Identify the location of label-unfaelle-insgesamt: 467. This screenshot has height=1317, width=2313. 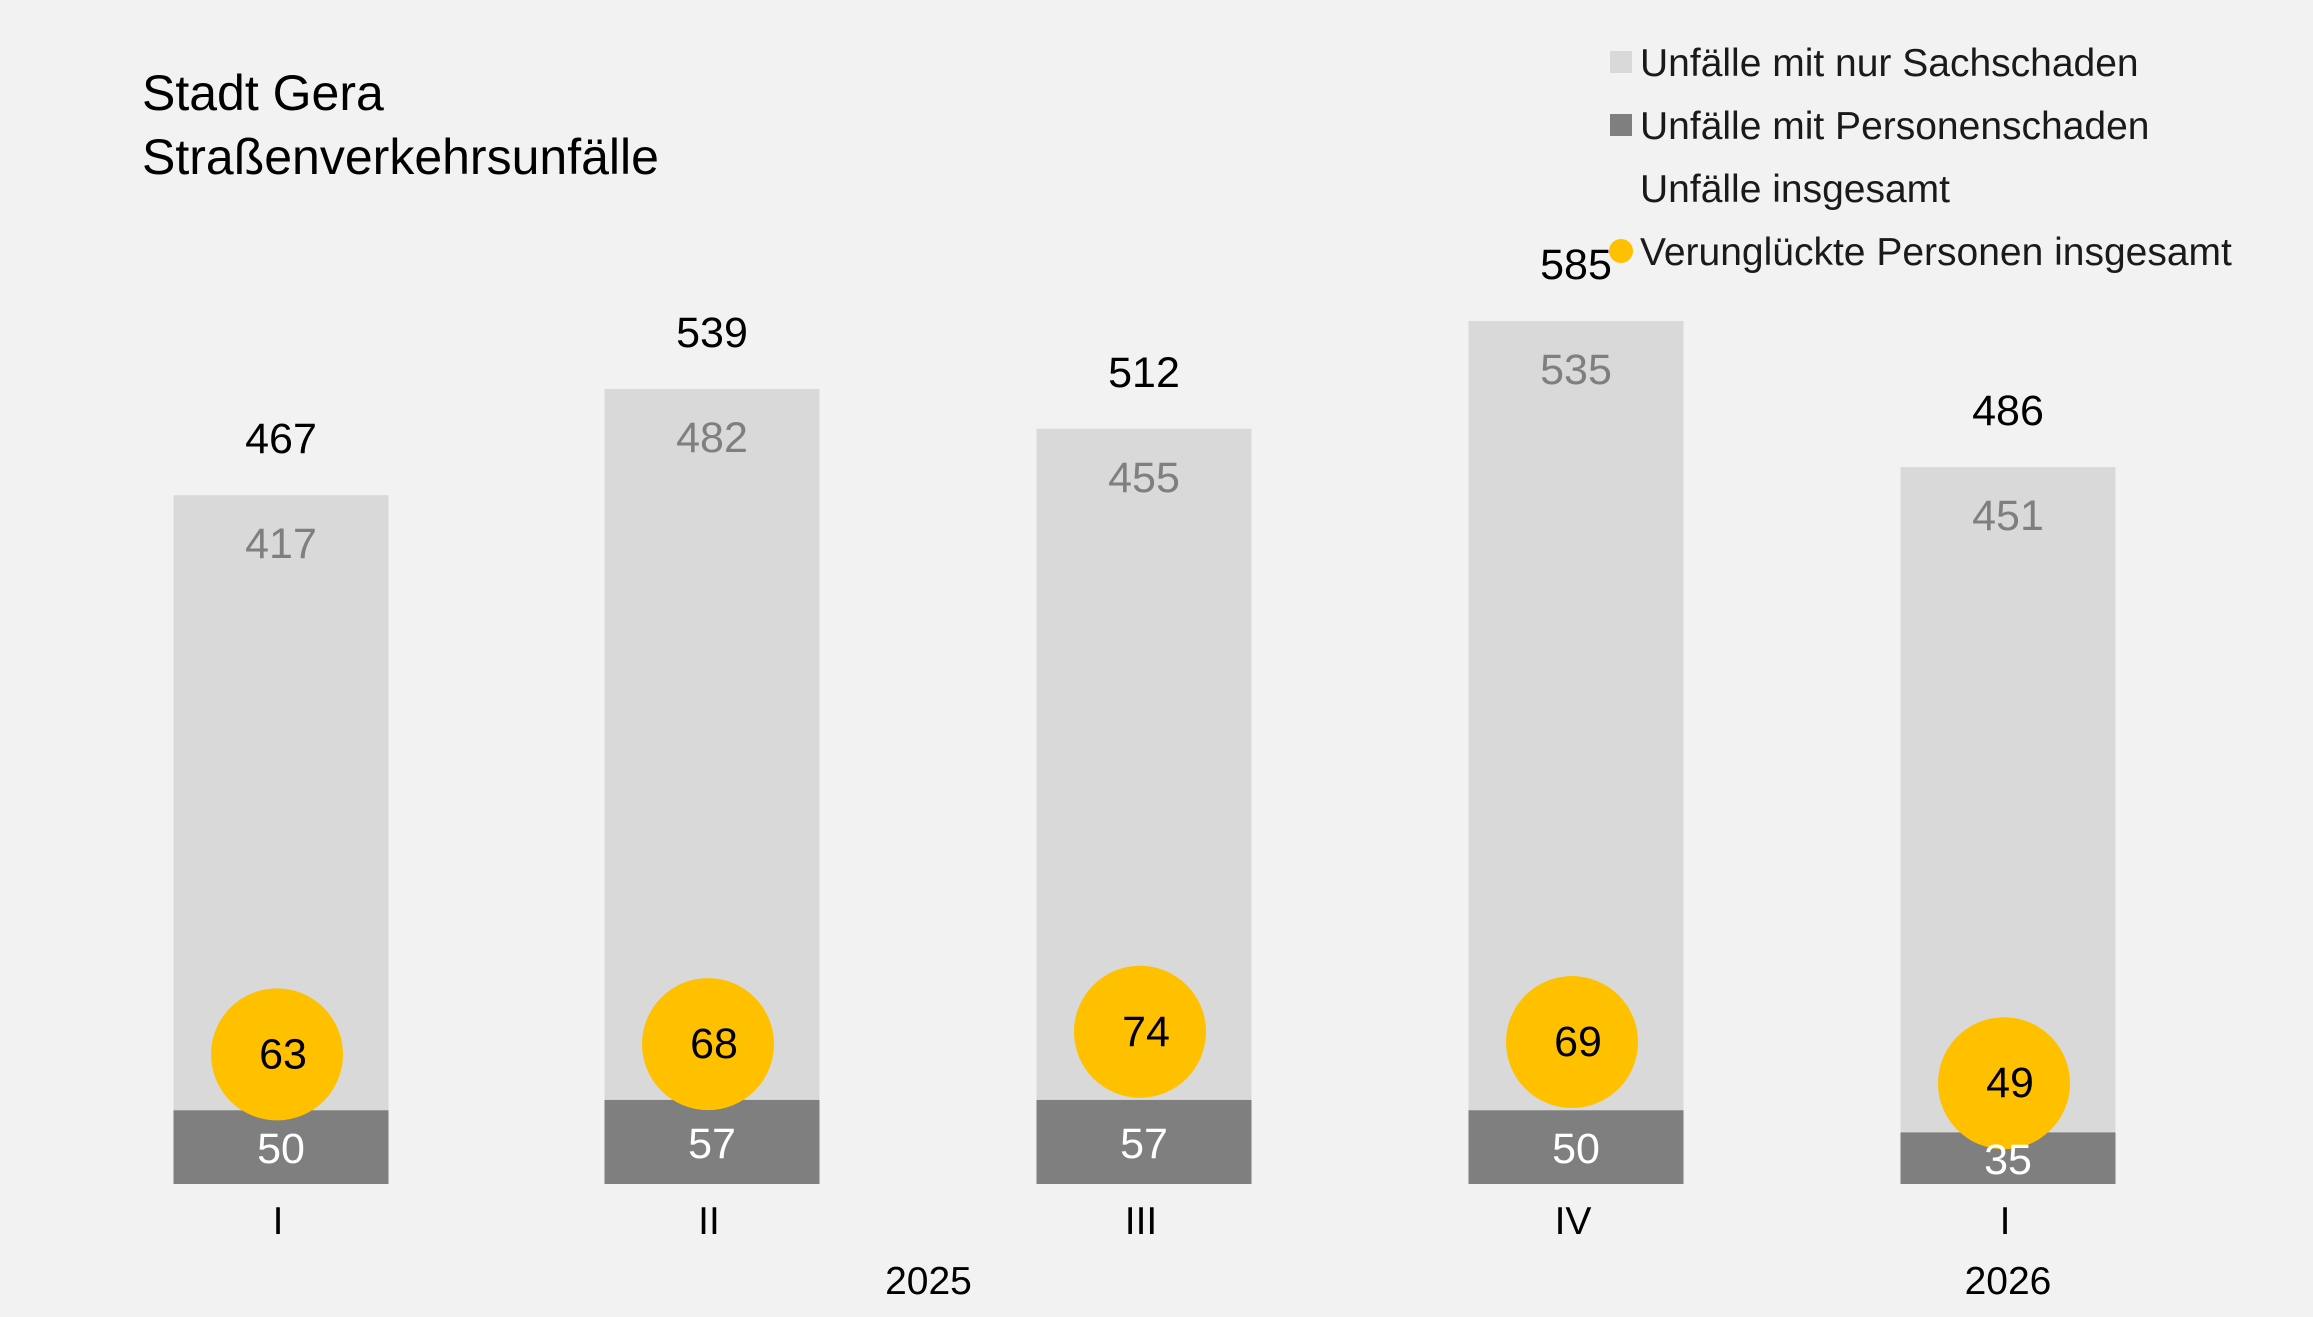
(281, 439).